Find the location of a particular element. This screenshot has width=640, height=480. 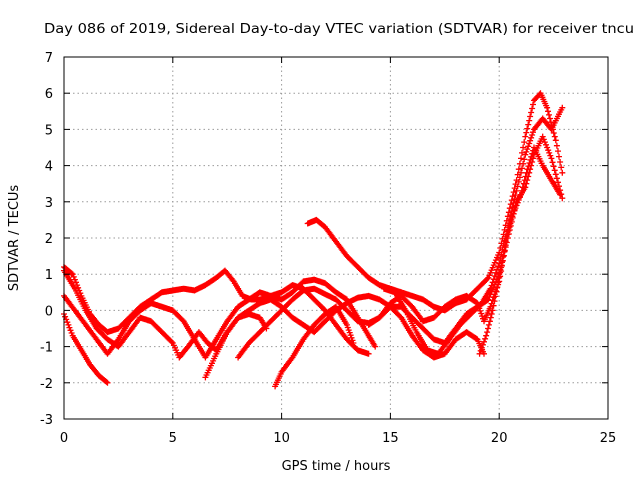

y-tick-label: -3 is located at coordinates (46, 420).